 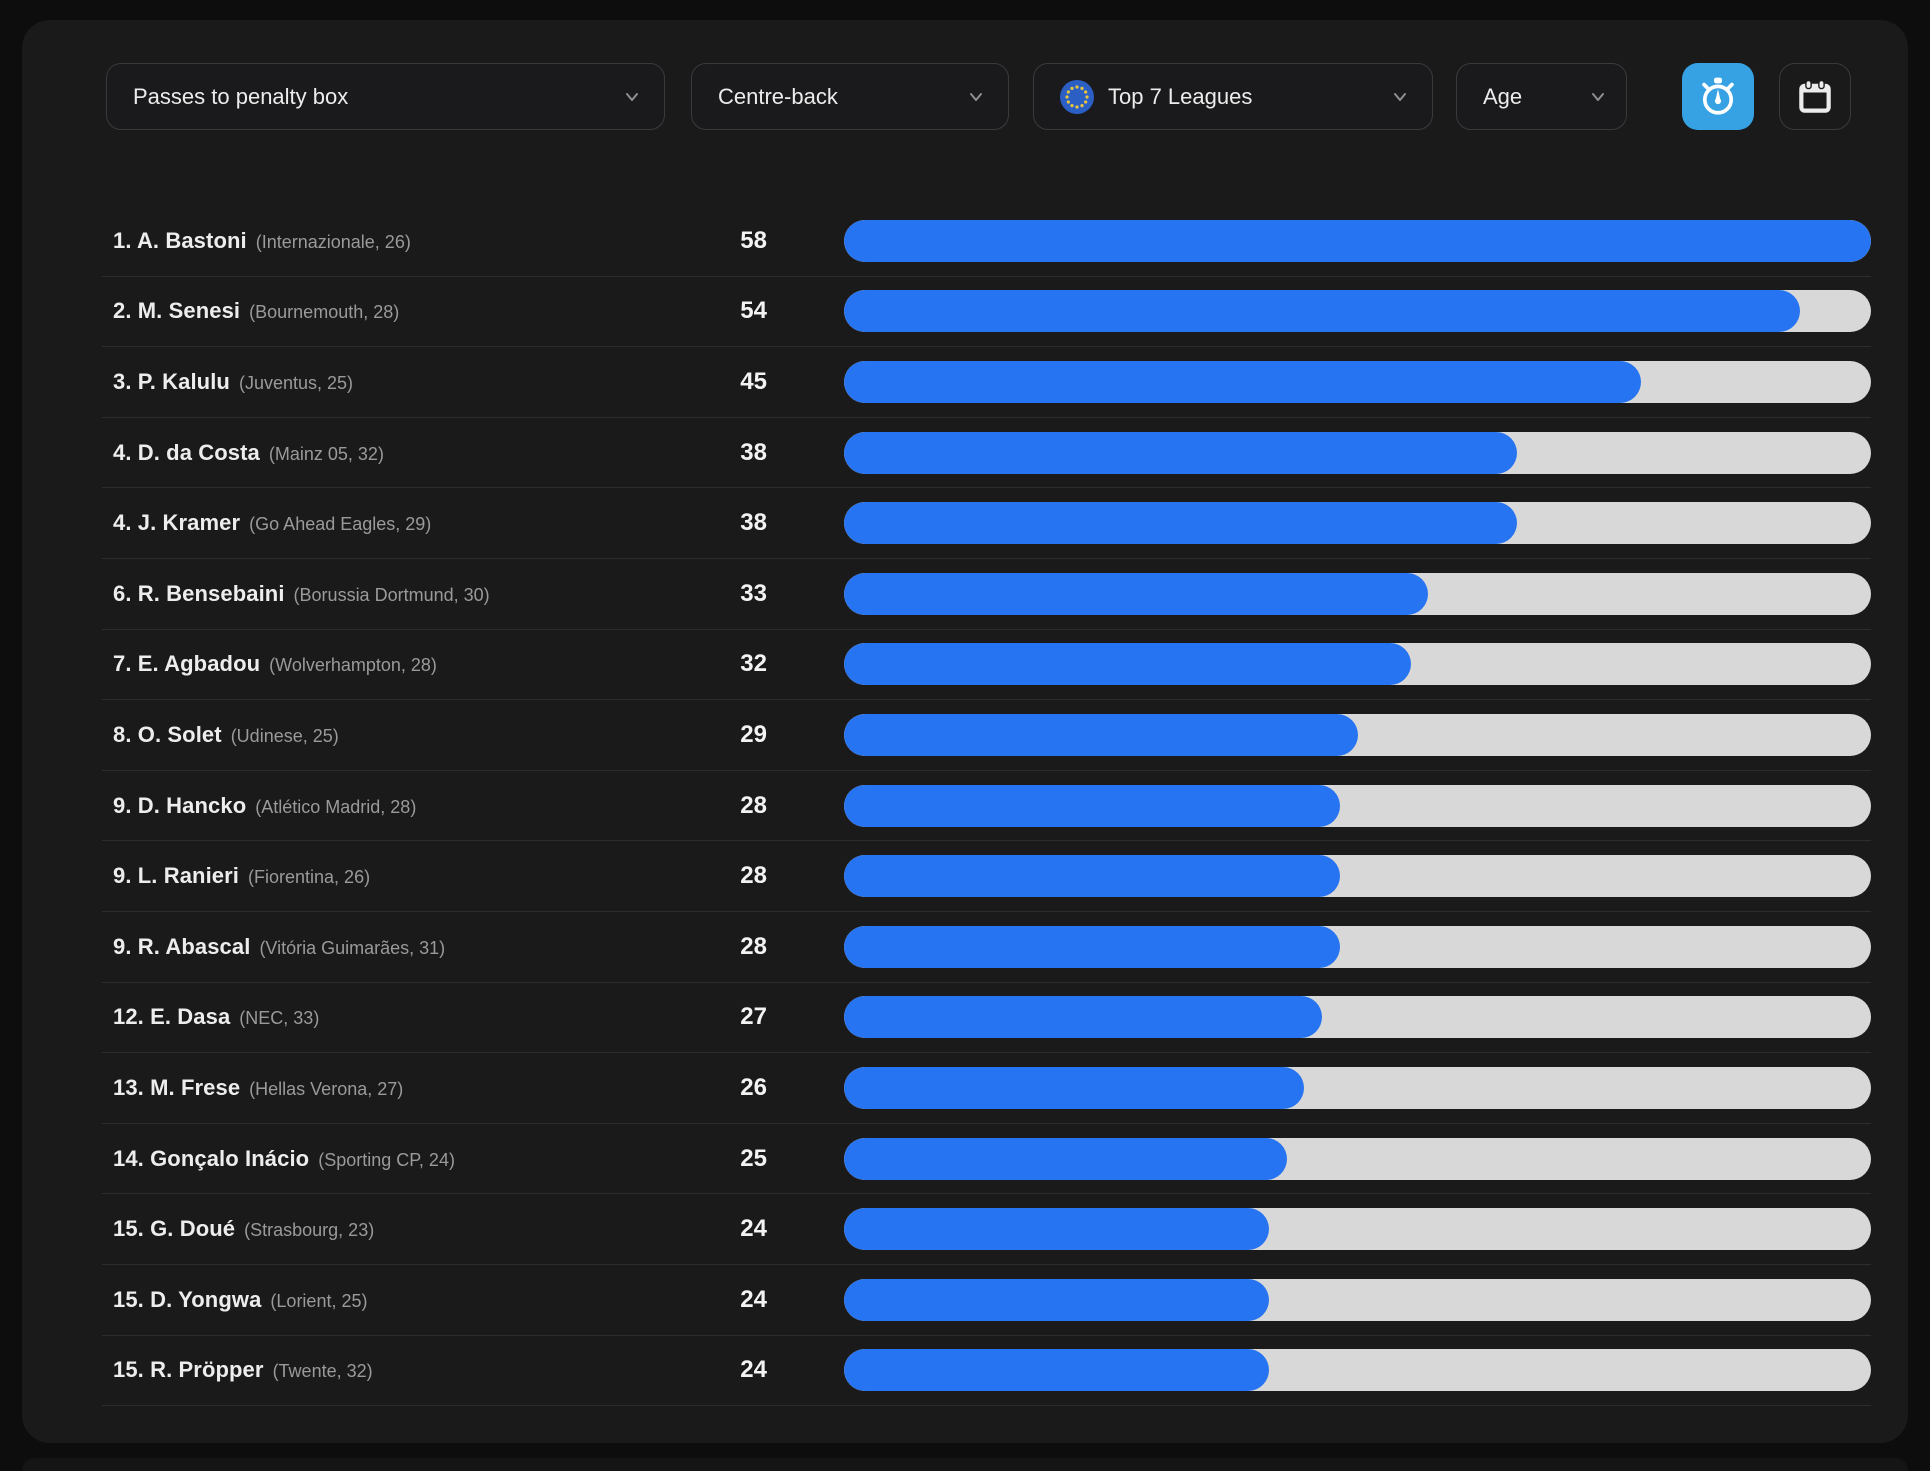 What do you see at coordinates (171, 381) in the screenshot?
I see `player-rank-name: 3. P. Kalulu` at bounding box center [171, 381].